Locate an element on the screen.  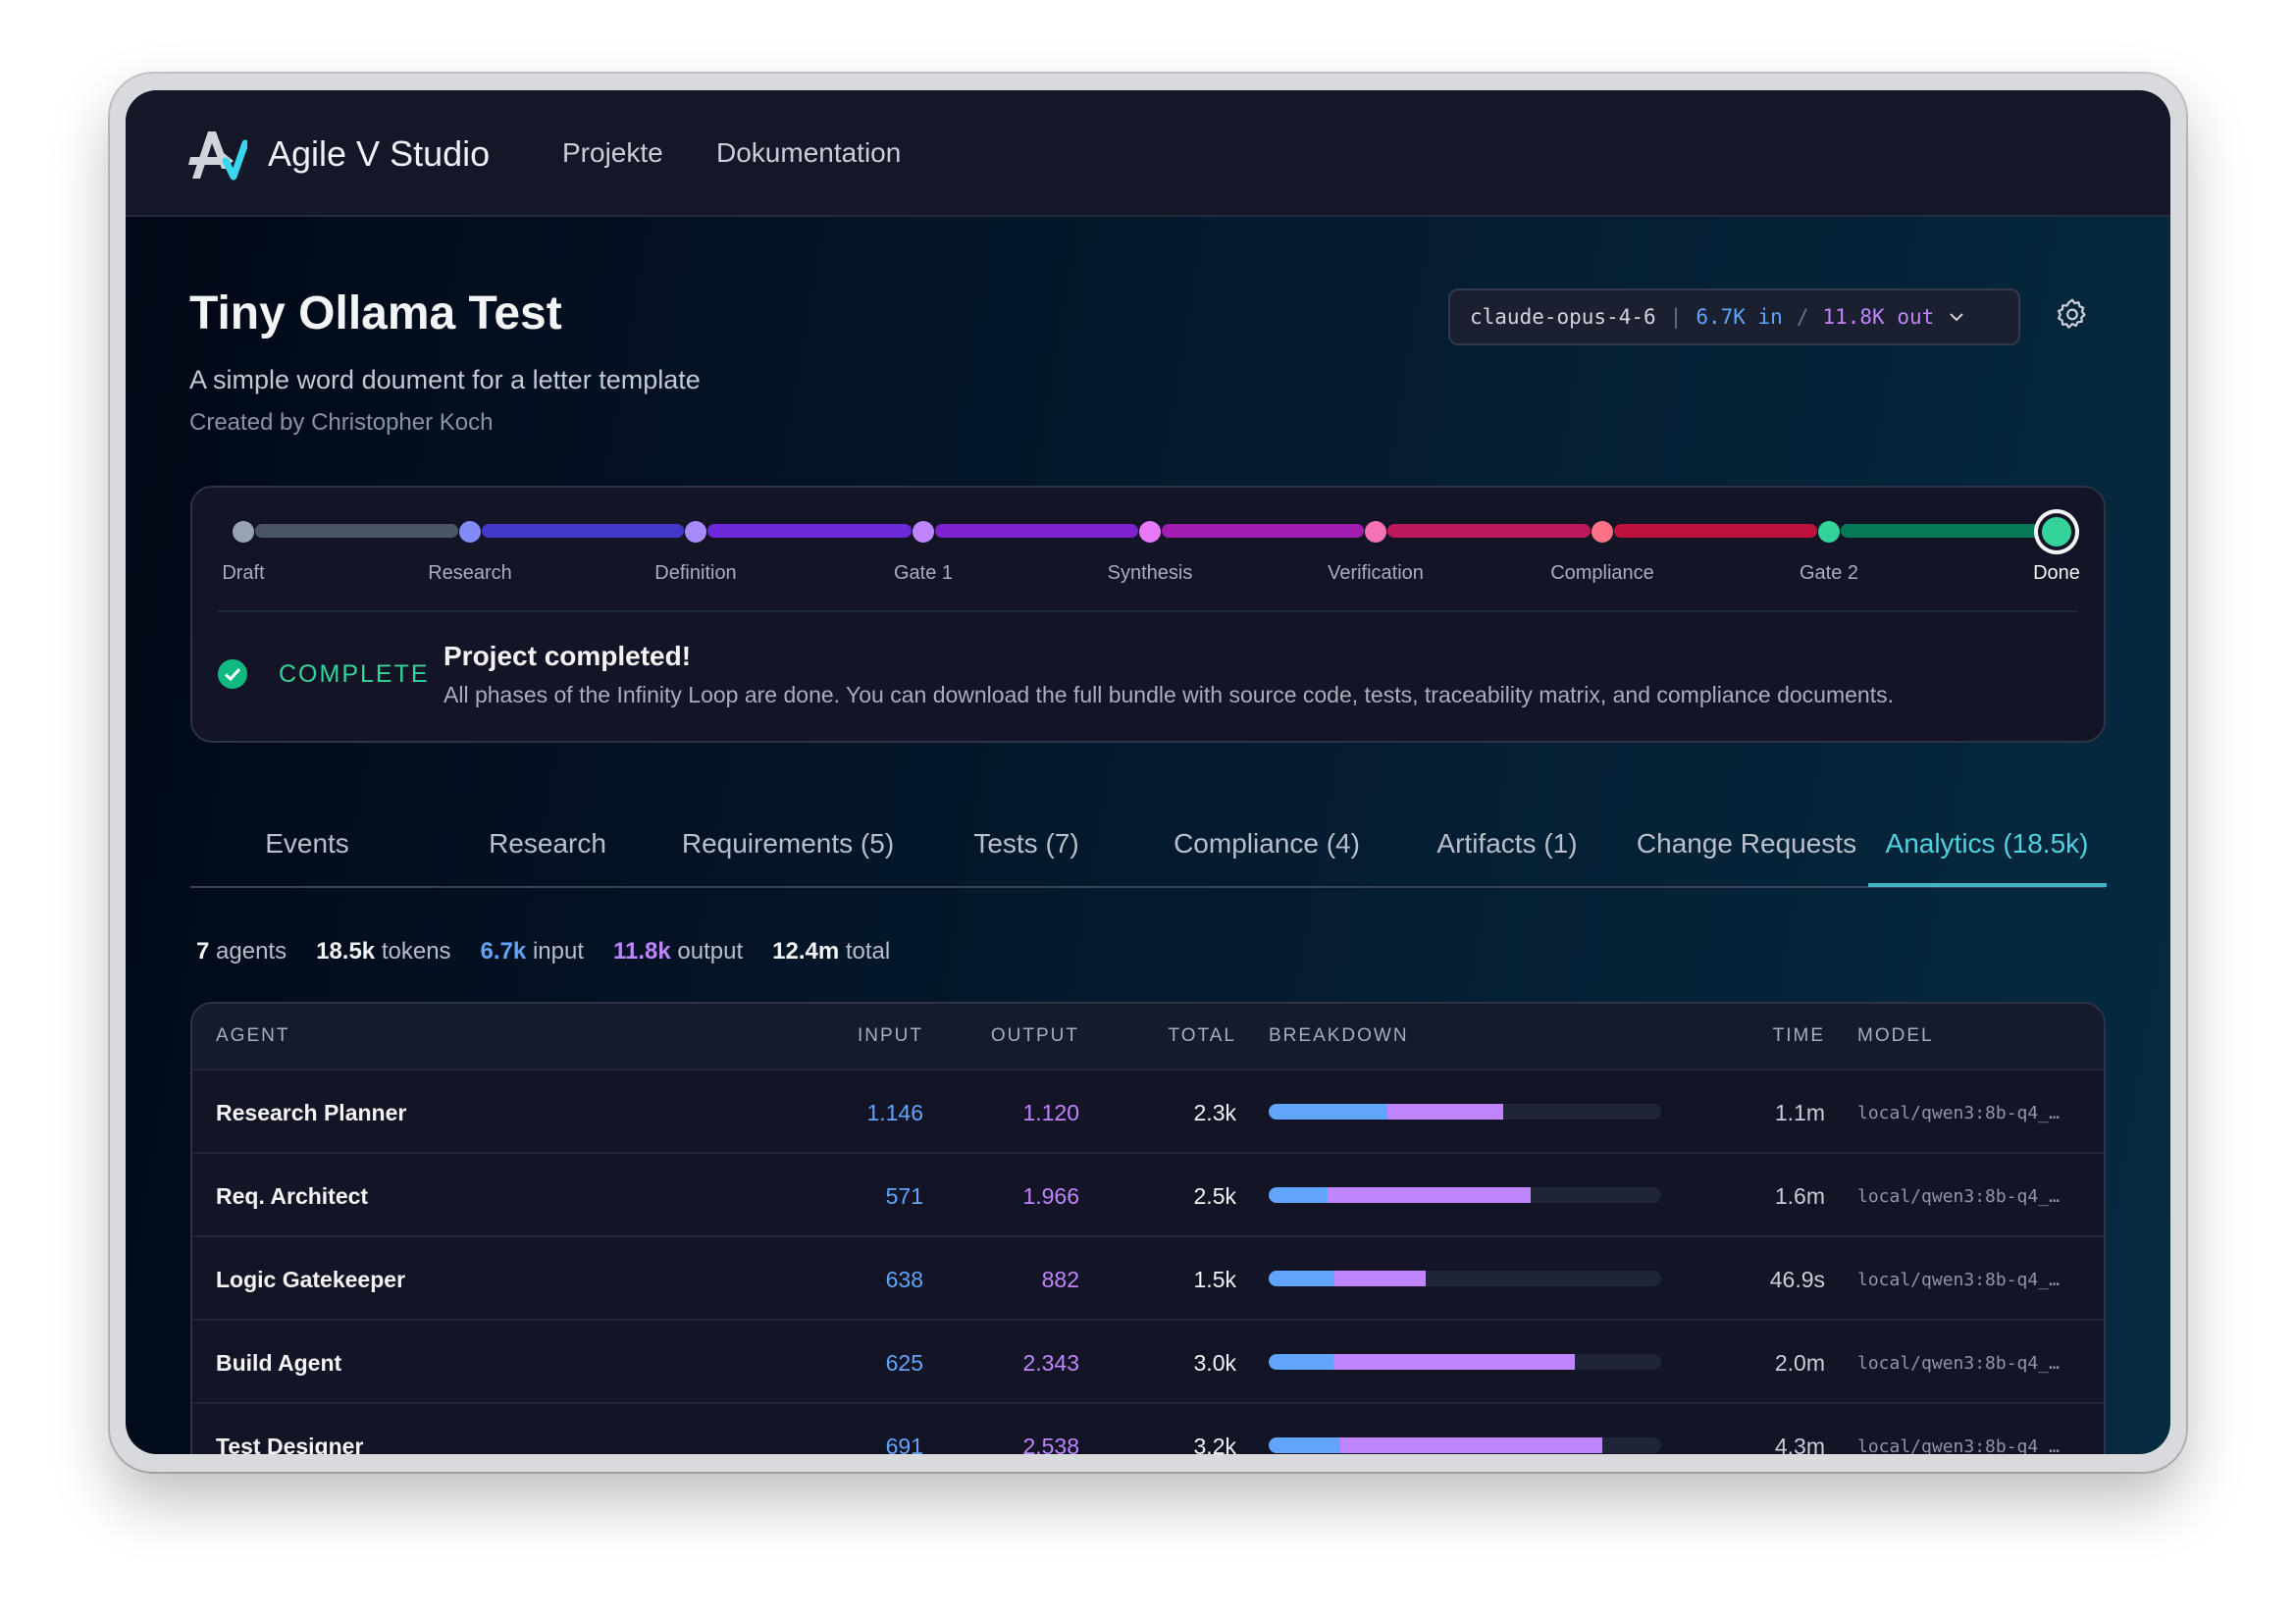
input-tokens: 625 is located at coordinates (904, 1363).